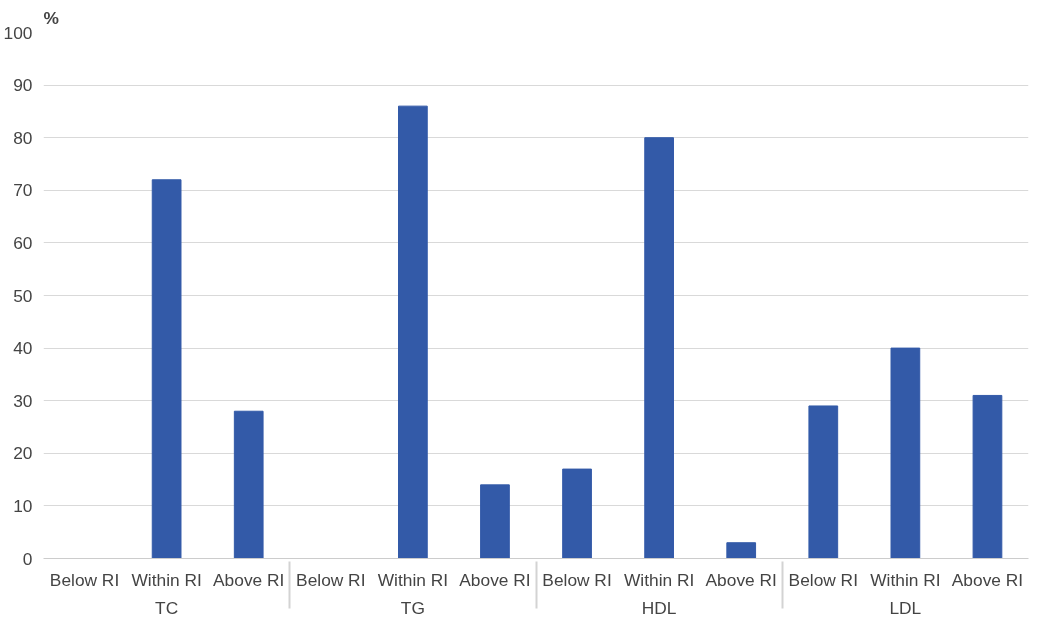  I want to click on y-tick-label: 100, so click(18, 32).